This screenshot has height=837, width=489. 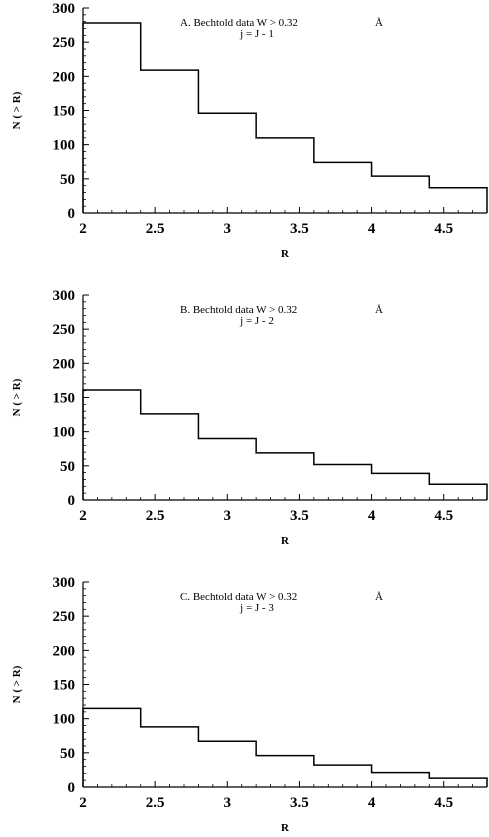 What do you see at coordinates (239, 23) in the screenshot?
I see `annotation-line-1: A. Bechtold data W > 0.32` at bounding box center [239, 23].